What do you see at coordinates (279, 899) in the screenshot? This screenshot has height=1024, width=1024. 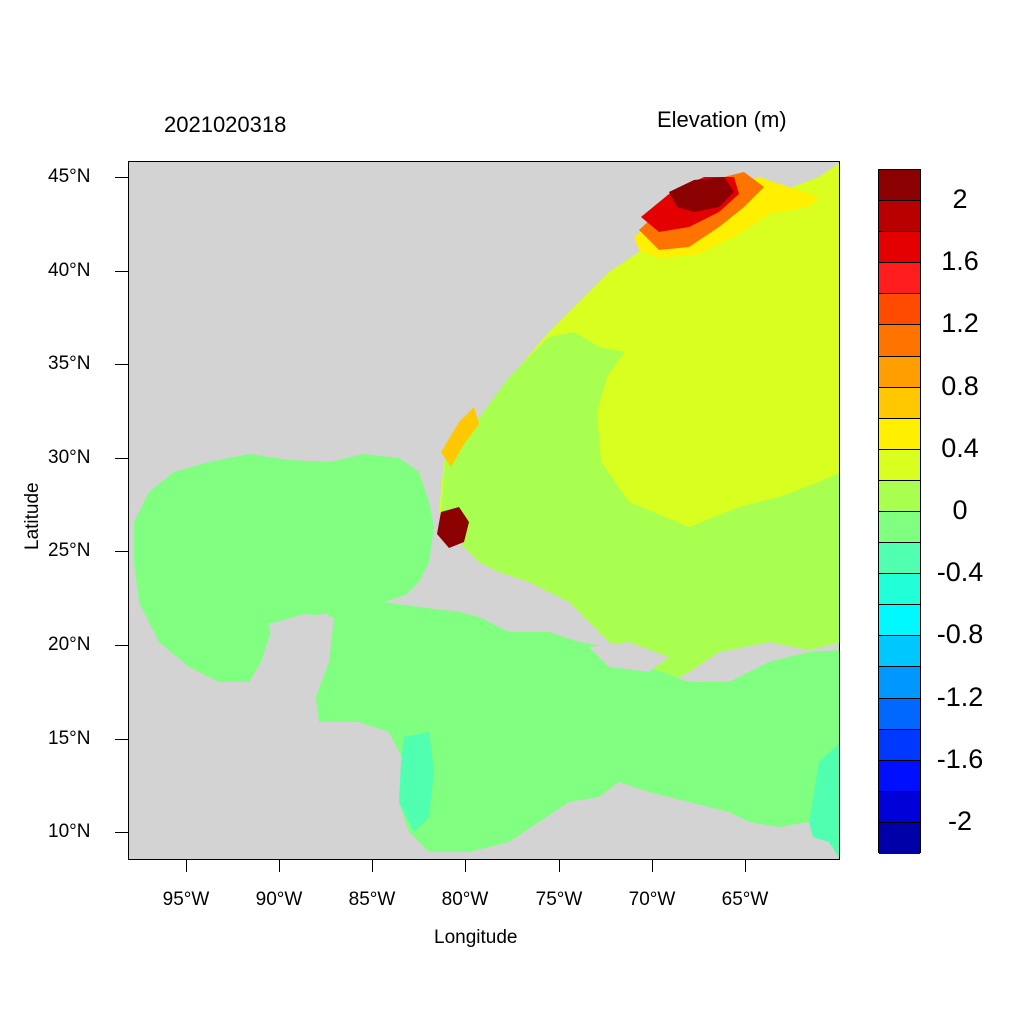 I see `xtick-label: 90°W` at bounding box center [279, 899].